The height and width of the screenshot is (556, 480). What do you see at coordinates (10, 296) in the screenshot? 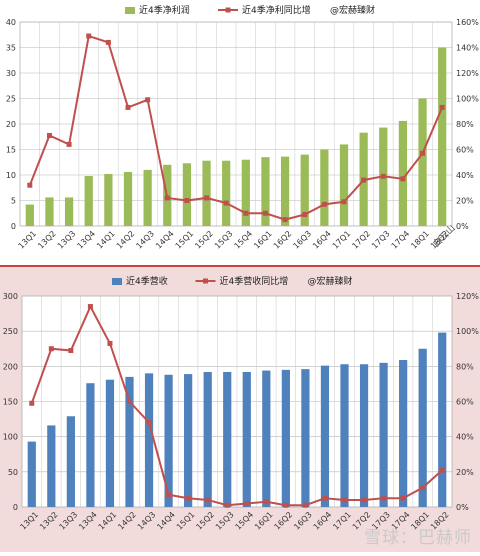
I see `y-left-tick-label: 300` at bounding box center [10, 296].